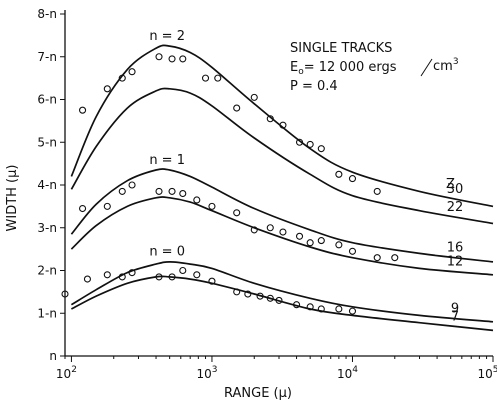 The width and height of the screenshot is (497, 405). I want to click on z-header: Z, so click(450, 184).